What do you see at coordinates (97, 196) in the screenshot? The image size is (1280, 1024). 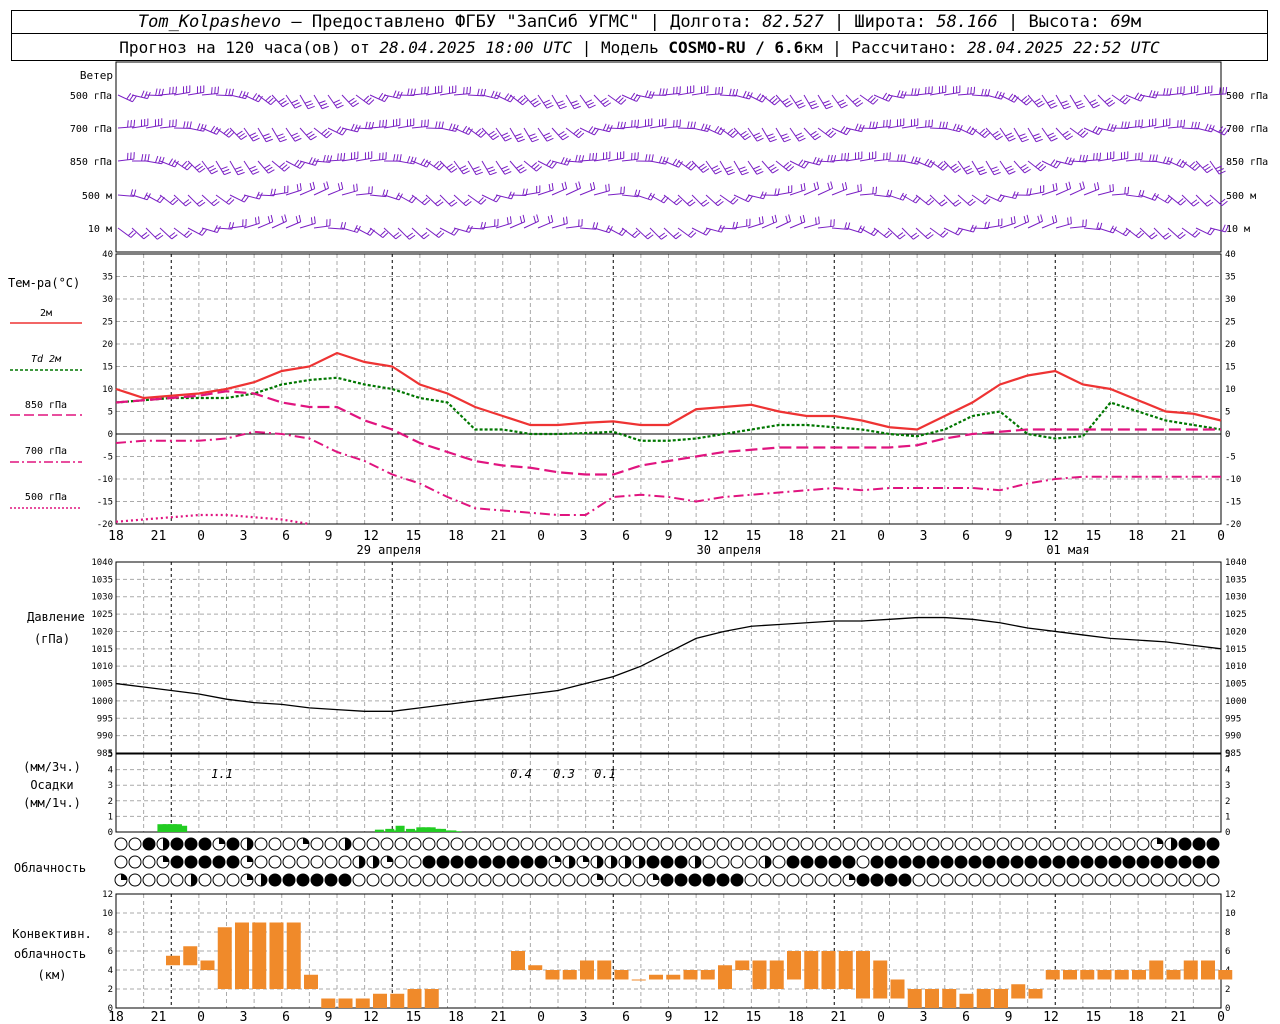 I see `wind-level-500m: 500 м` at bounding box center [97, 196].